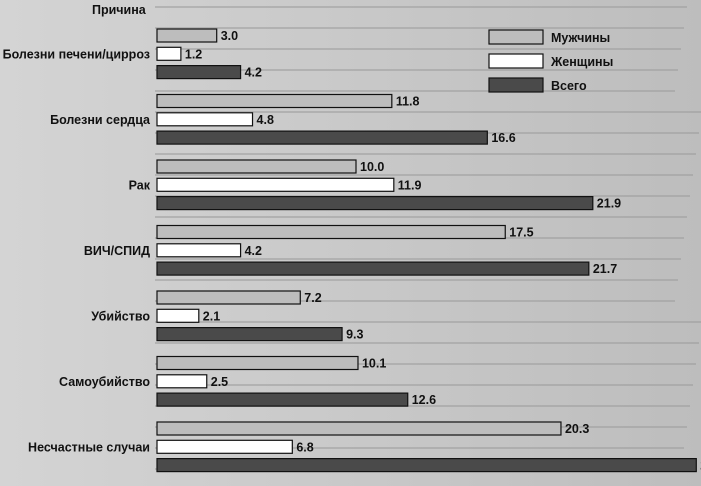 The image size is (701, 486). Describe the element at coordinates (581, 62) in the screenshot. I see `legend-label: Женщины` at that location.